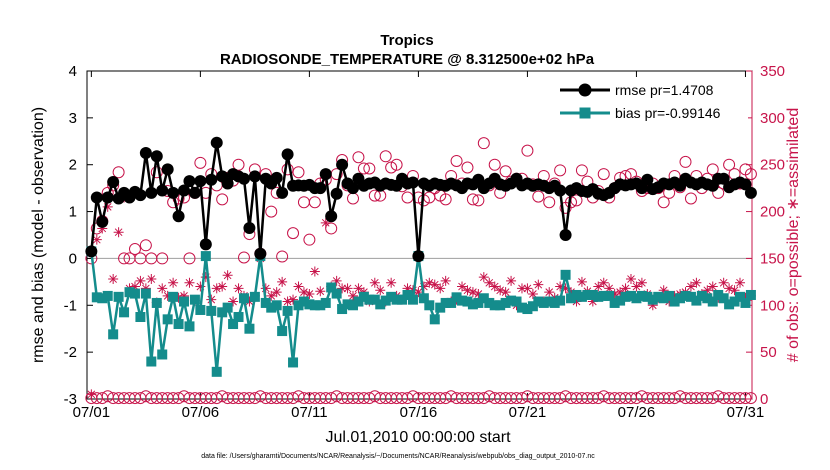  I want to click on x-tick-label: 07/01, so click(92, 412).